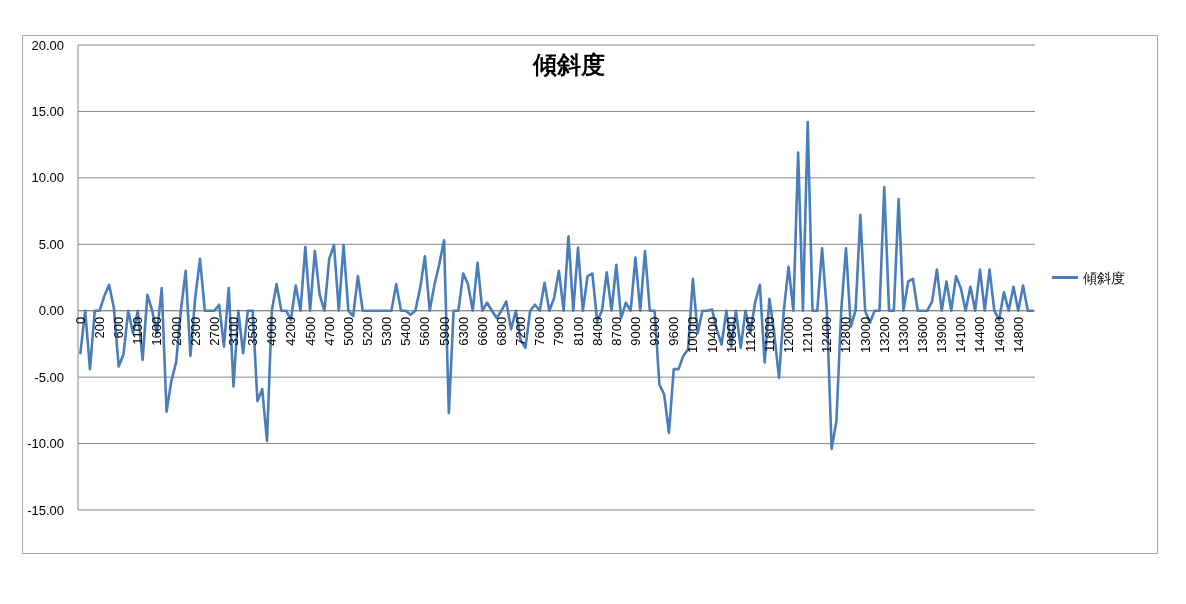  What do you see at coordinates (827, 334) in the screenshot?
I see `x-tick-label: 12400` at bounding box center [827, 334].